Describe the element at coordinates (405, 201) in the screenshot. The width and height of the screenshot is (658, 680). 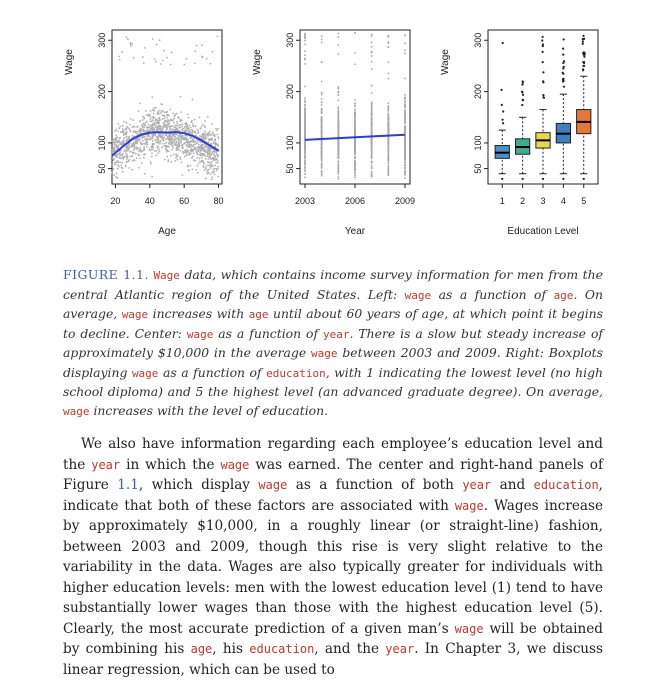
I see `x-tick-label: 2009` at that location.